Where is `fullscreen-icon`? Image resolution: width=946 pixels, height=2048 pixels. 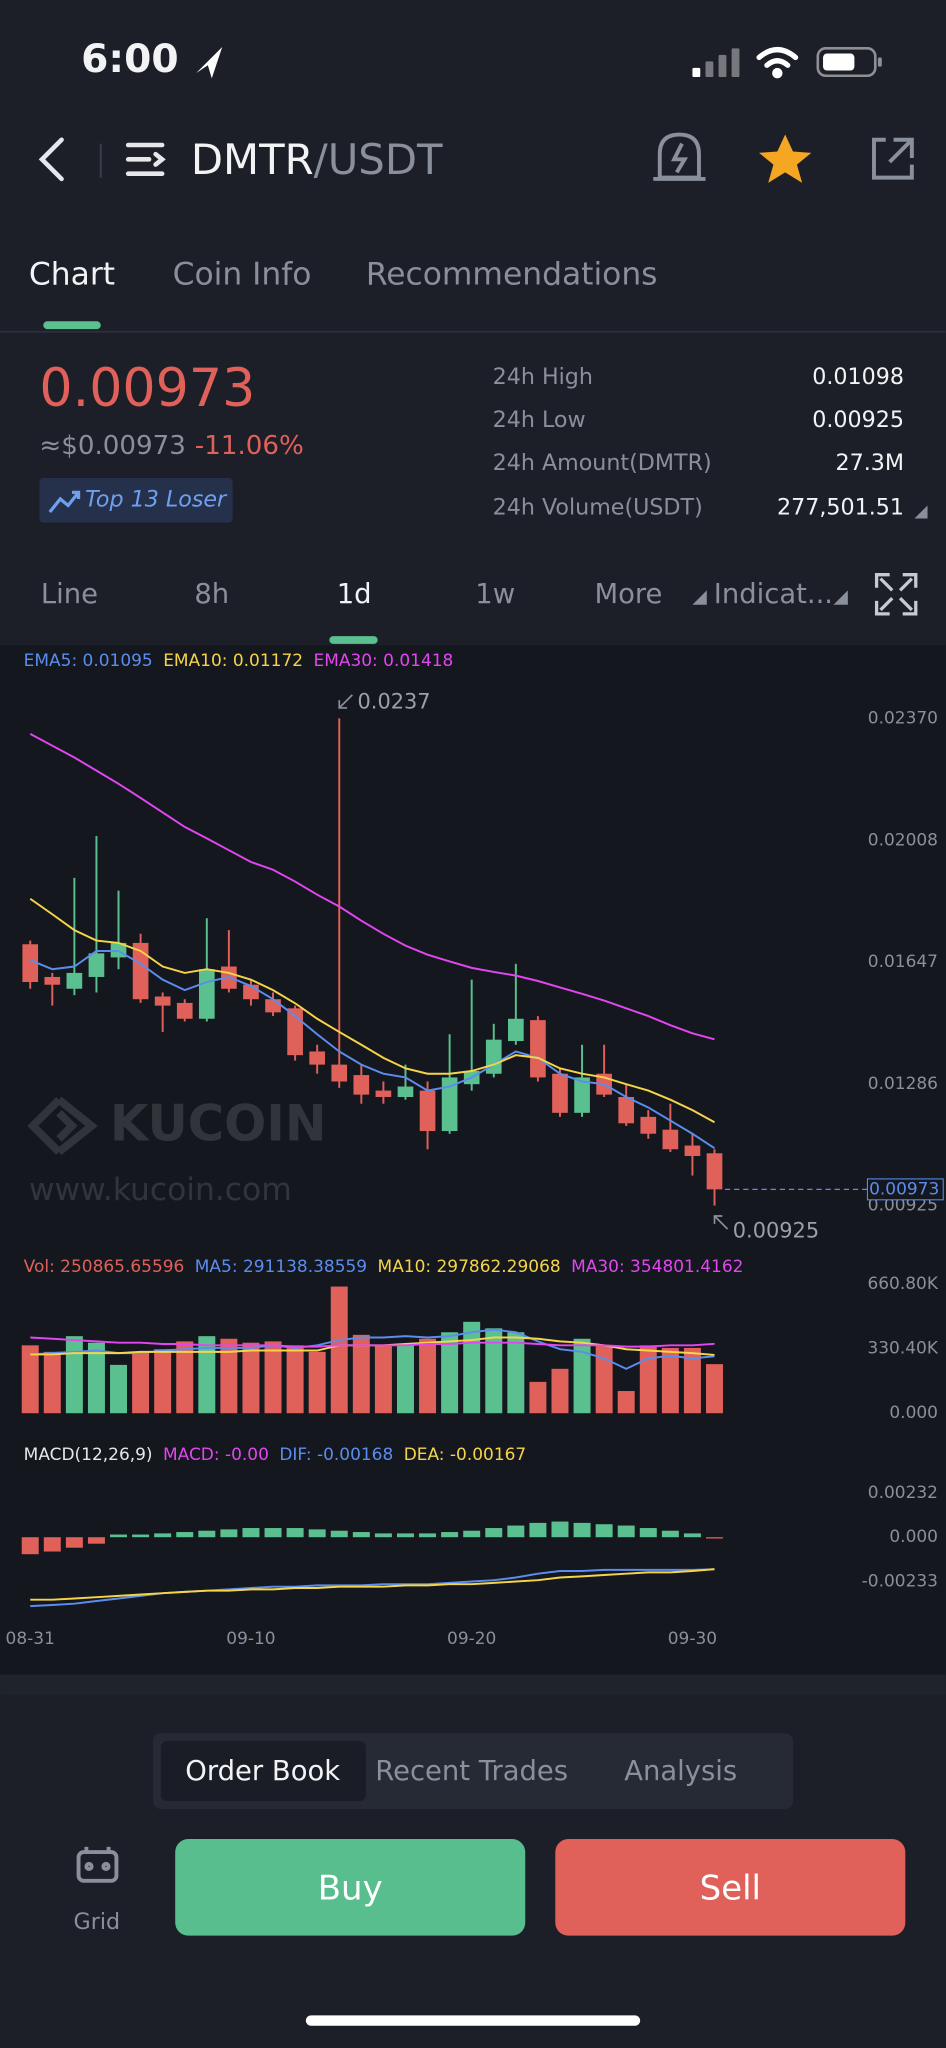 fullscreen-icon is located at coordinates (896, 594).